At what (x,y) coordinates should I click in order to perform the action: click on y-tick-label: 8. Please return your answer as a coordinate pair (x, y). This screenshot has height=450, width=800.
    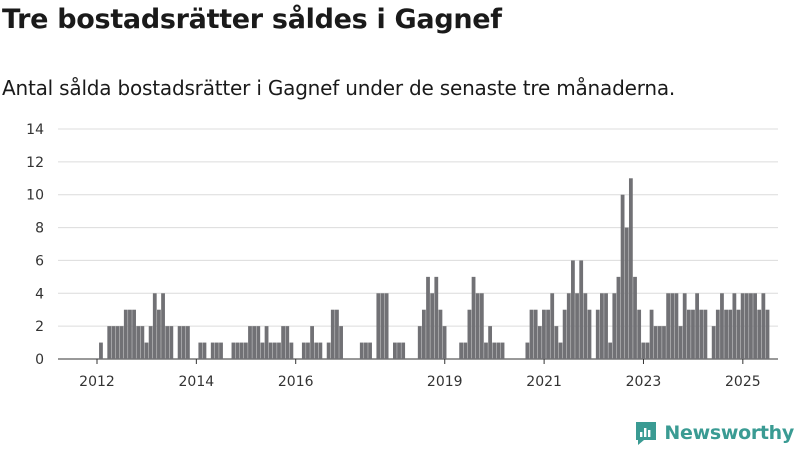
    Looking at the image, I should click on (39, 229).